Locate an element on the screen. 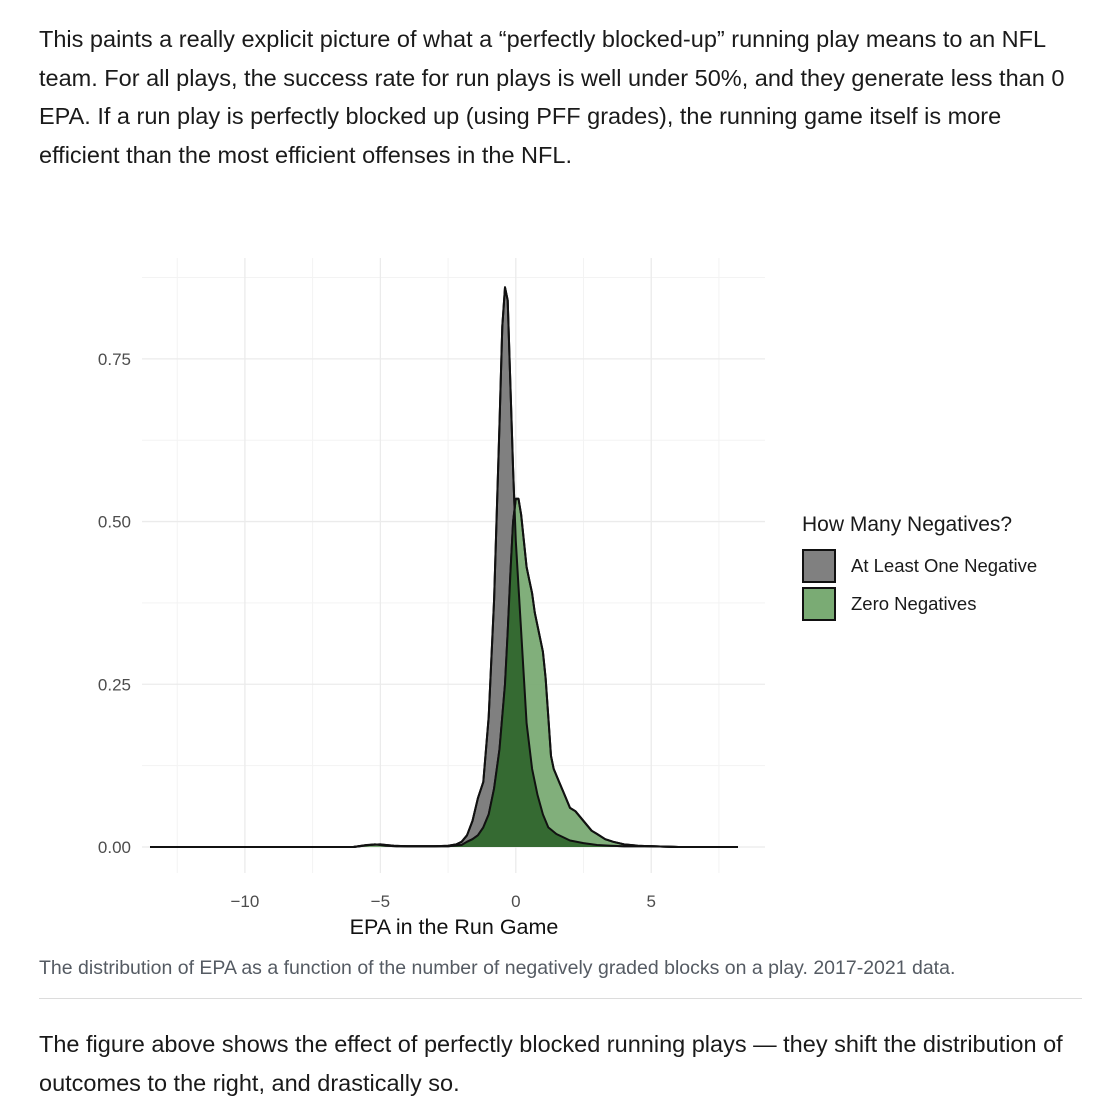 The image size is (1094, 1120). y-axis-tick-labels: 0.00 0.25 0.50 0.75 is located at coordinates (114, 603).